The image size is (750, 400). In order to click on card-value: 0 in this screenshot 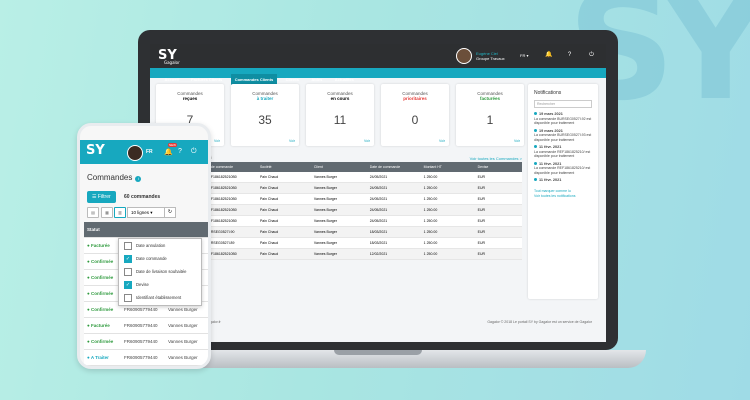, I will do `click(415, 120)`.